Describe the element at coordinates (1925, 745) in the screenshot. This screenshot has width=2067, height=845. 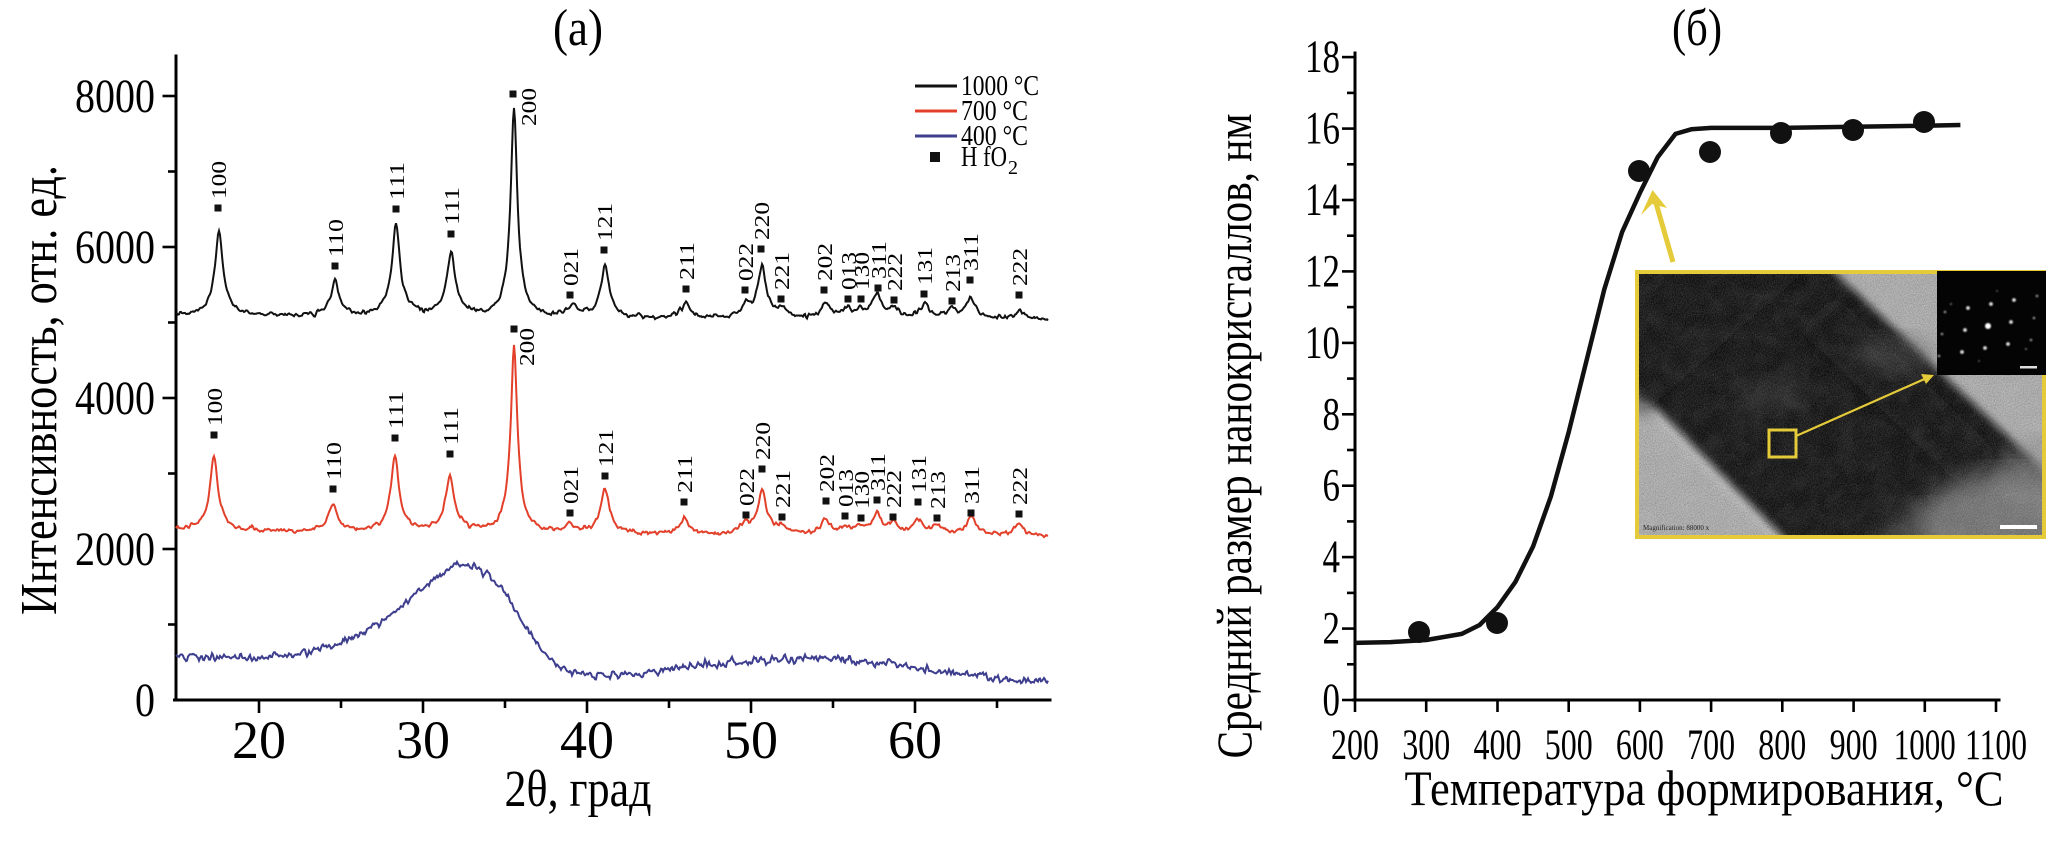
I see `svg-text: 1000` at that location.